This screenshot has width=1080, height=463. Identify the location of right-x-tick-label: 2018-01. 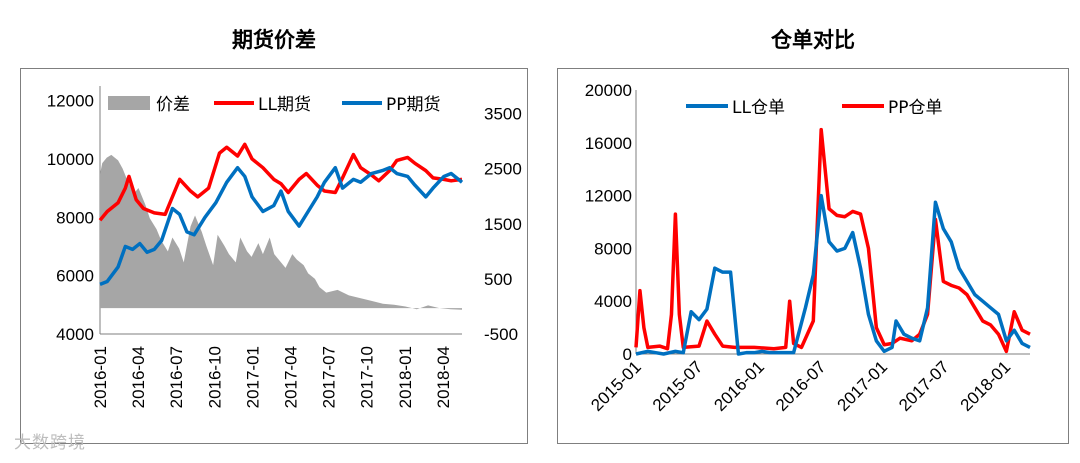
(986, 386).